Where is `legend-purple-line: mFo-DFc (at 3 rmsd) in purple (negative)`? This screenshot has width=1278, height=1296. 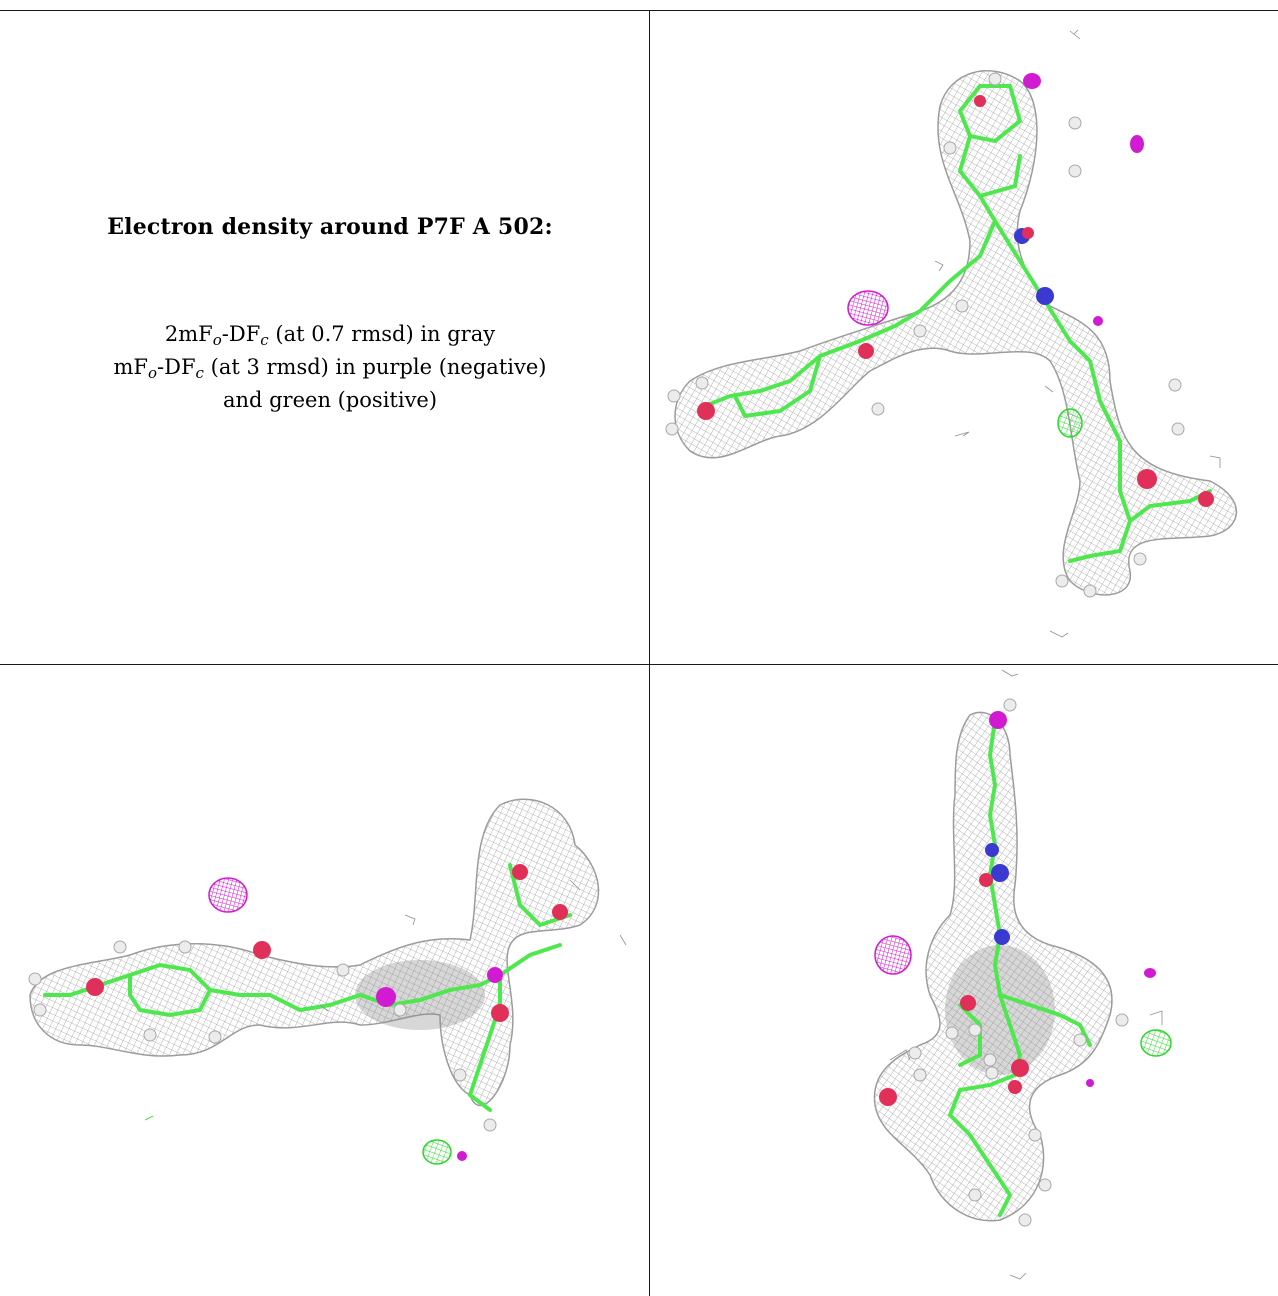
legend-purple-line: mFo-DFc (at 3 rmsd) in purple (negative) is located at coordinates (330, 368).